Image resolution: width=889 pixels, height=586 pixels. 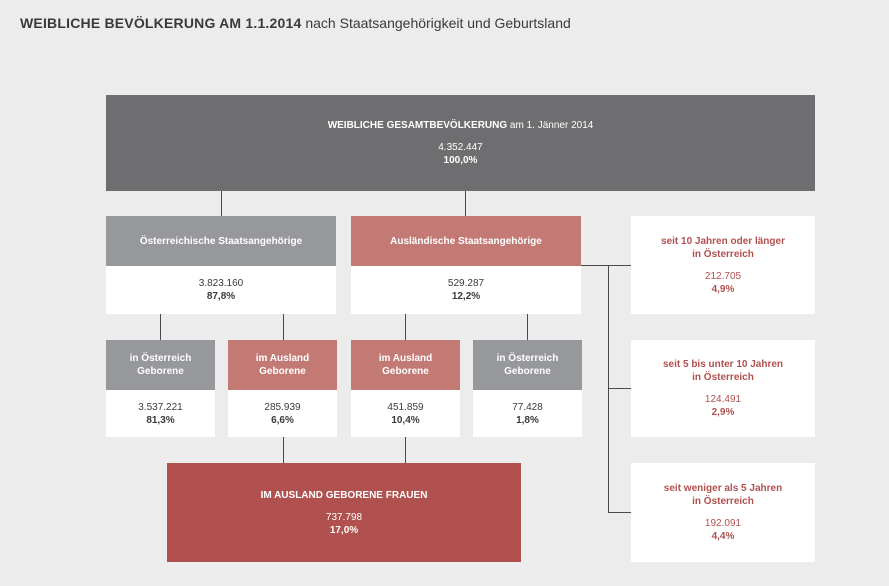 What do you see at coordinates (160, 420) in the screenshot?
I see `aut-born-austria-percent: 81,3%` at bounding box center [160, 420].